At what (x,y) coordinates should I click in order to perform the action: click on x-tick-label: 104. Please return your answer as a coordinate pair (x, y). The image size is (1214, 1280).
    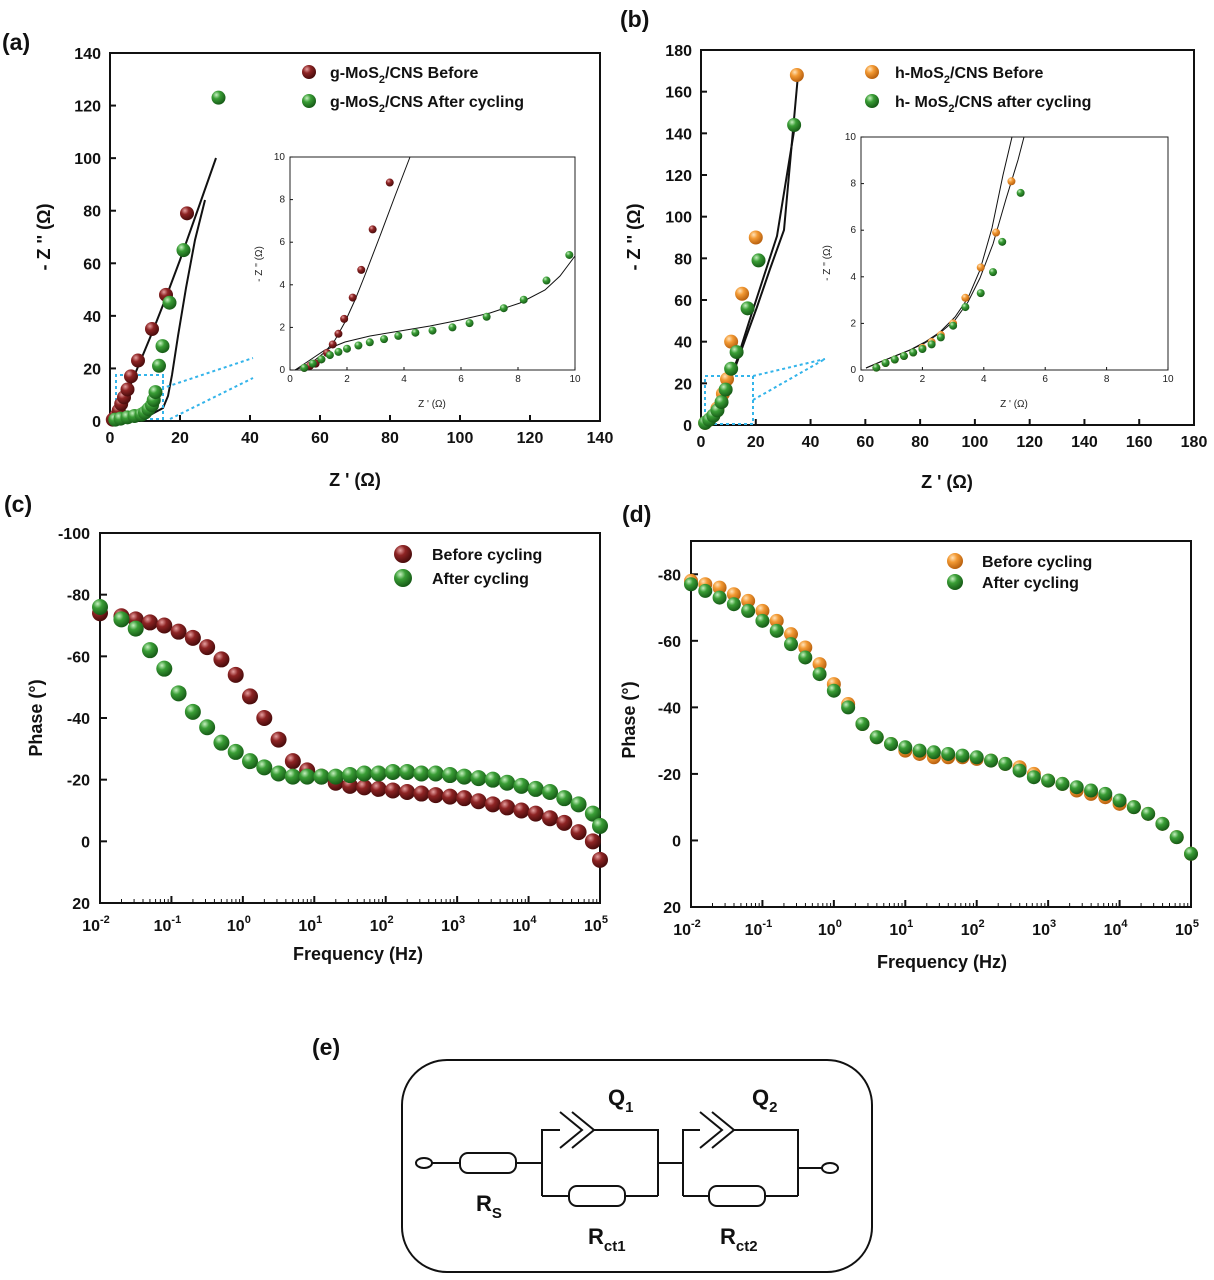
    Looking at the image, I should click on (525, 924).